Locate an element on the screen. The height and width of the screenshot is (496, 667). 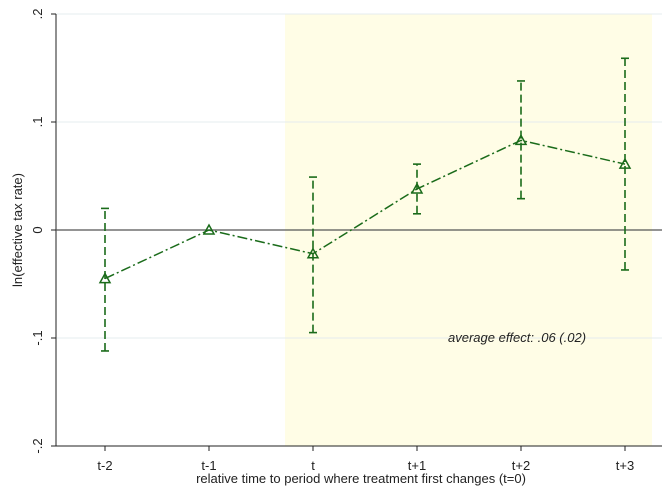
x-tick-label: t+1 is located at coordinates (417, 465).